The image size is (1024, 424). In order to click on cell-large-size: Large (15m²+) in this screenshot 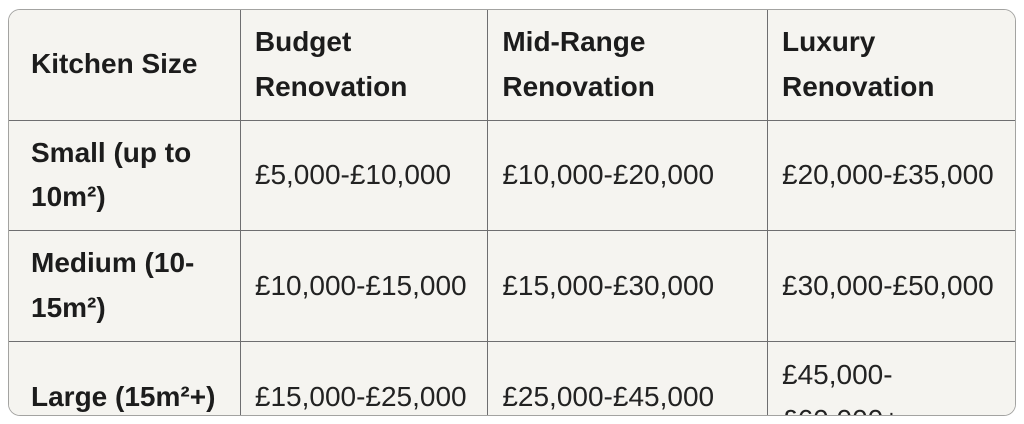, I will do `click(125, 378)`.